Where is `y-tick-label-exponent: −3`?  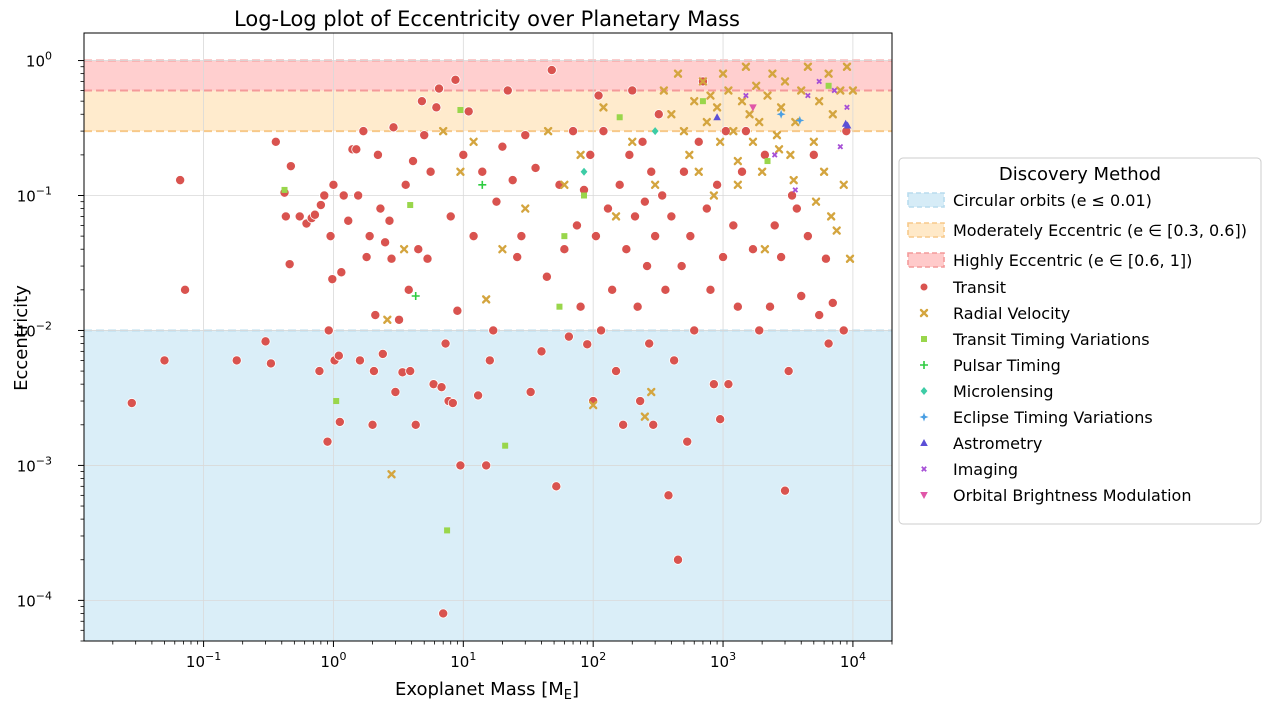 y-tick-label-exponent: −3 is located at coordinates (44, 460).